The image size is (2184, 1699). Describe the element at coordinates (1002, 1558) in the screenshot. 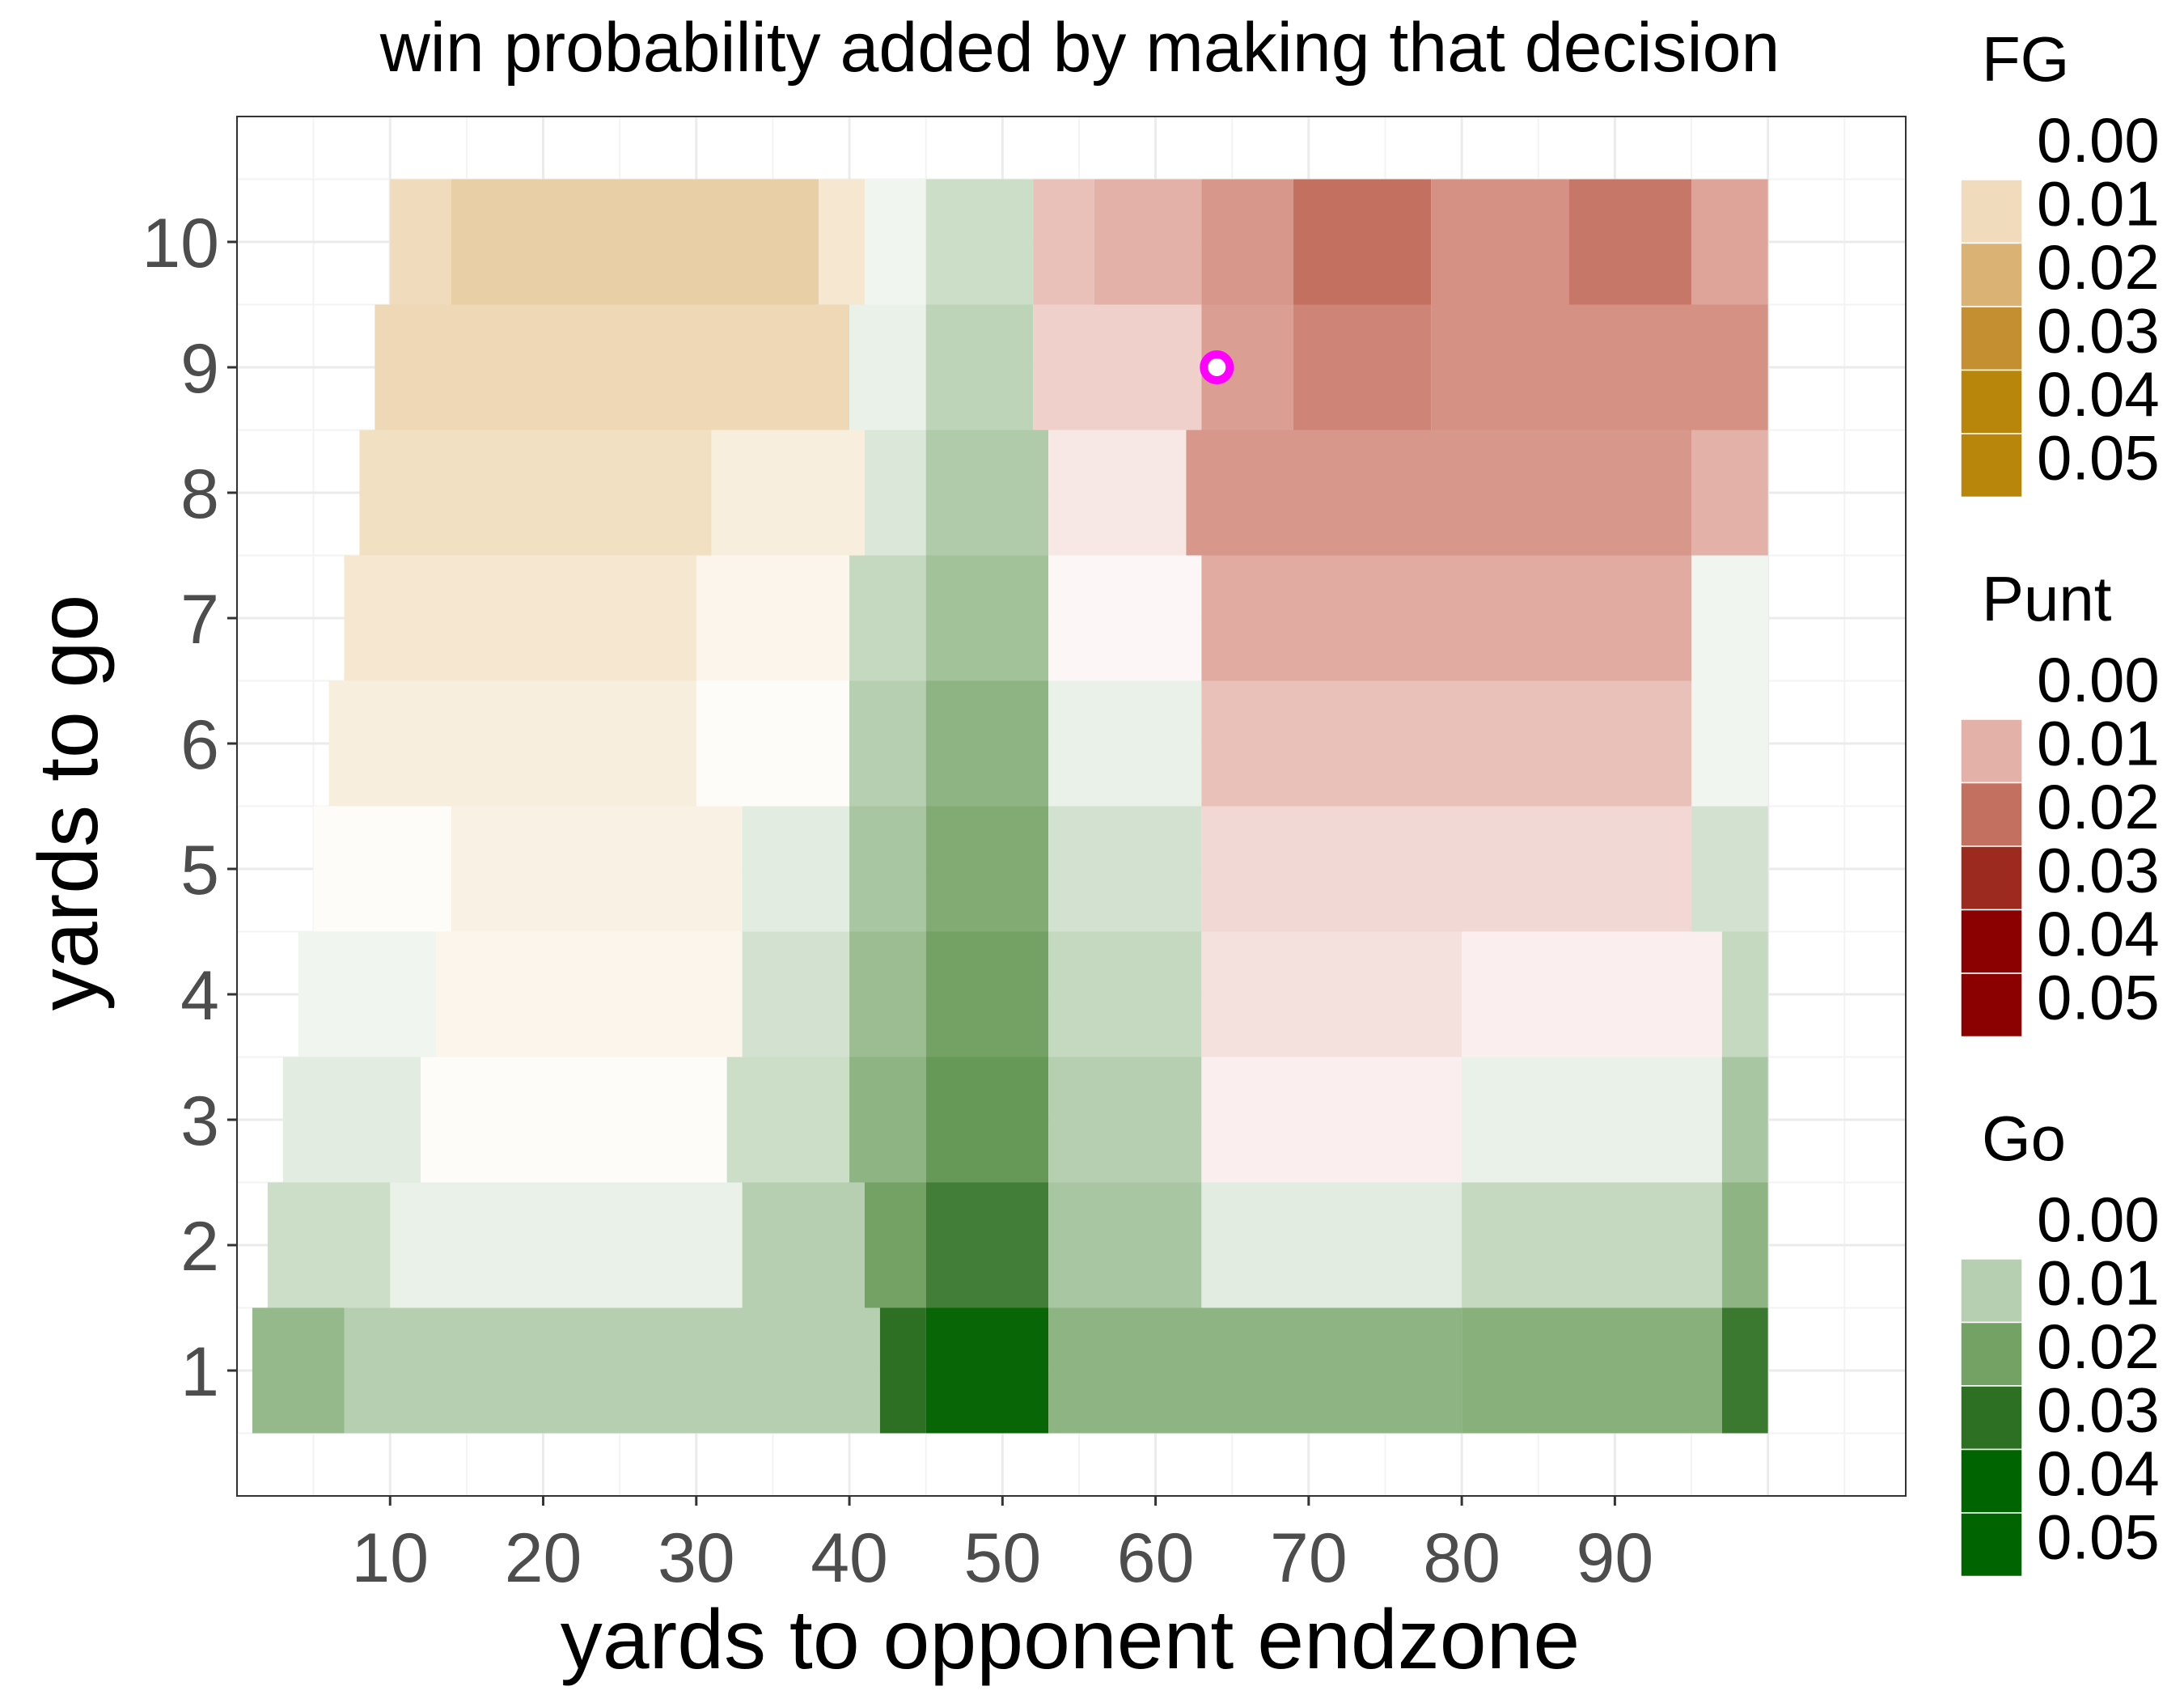

I see `x-tick-label: 50` at that location.